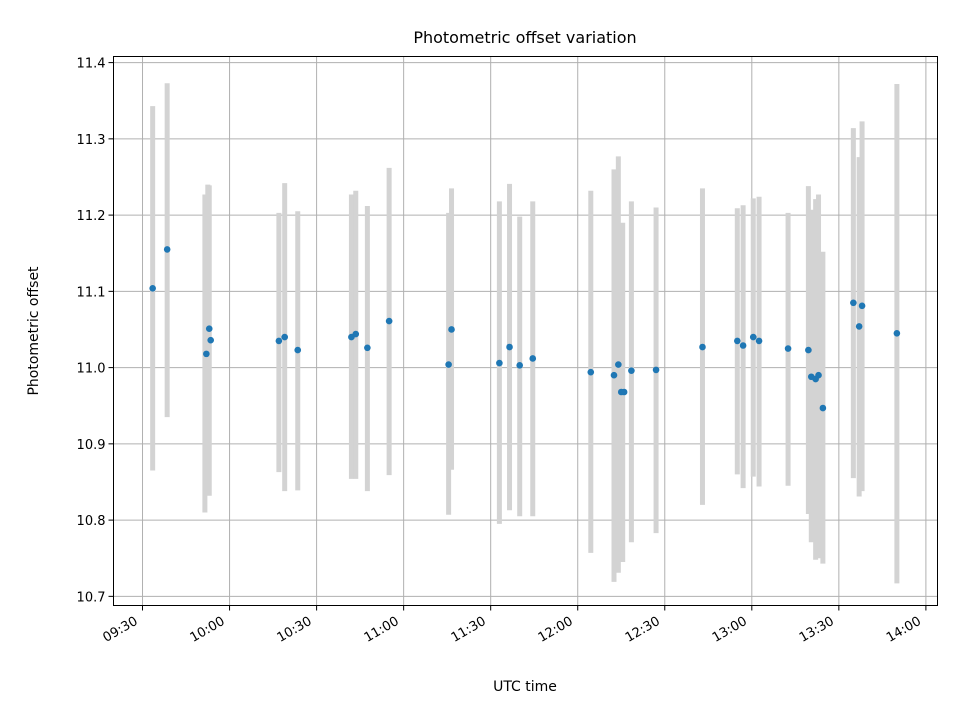  I want to click on y-tick-label: 11.3, so click(91, 140).